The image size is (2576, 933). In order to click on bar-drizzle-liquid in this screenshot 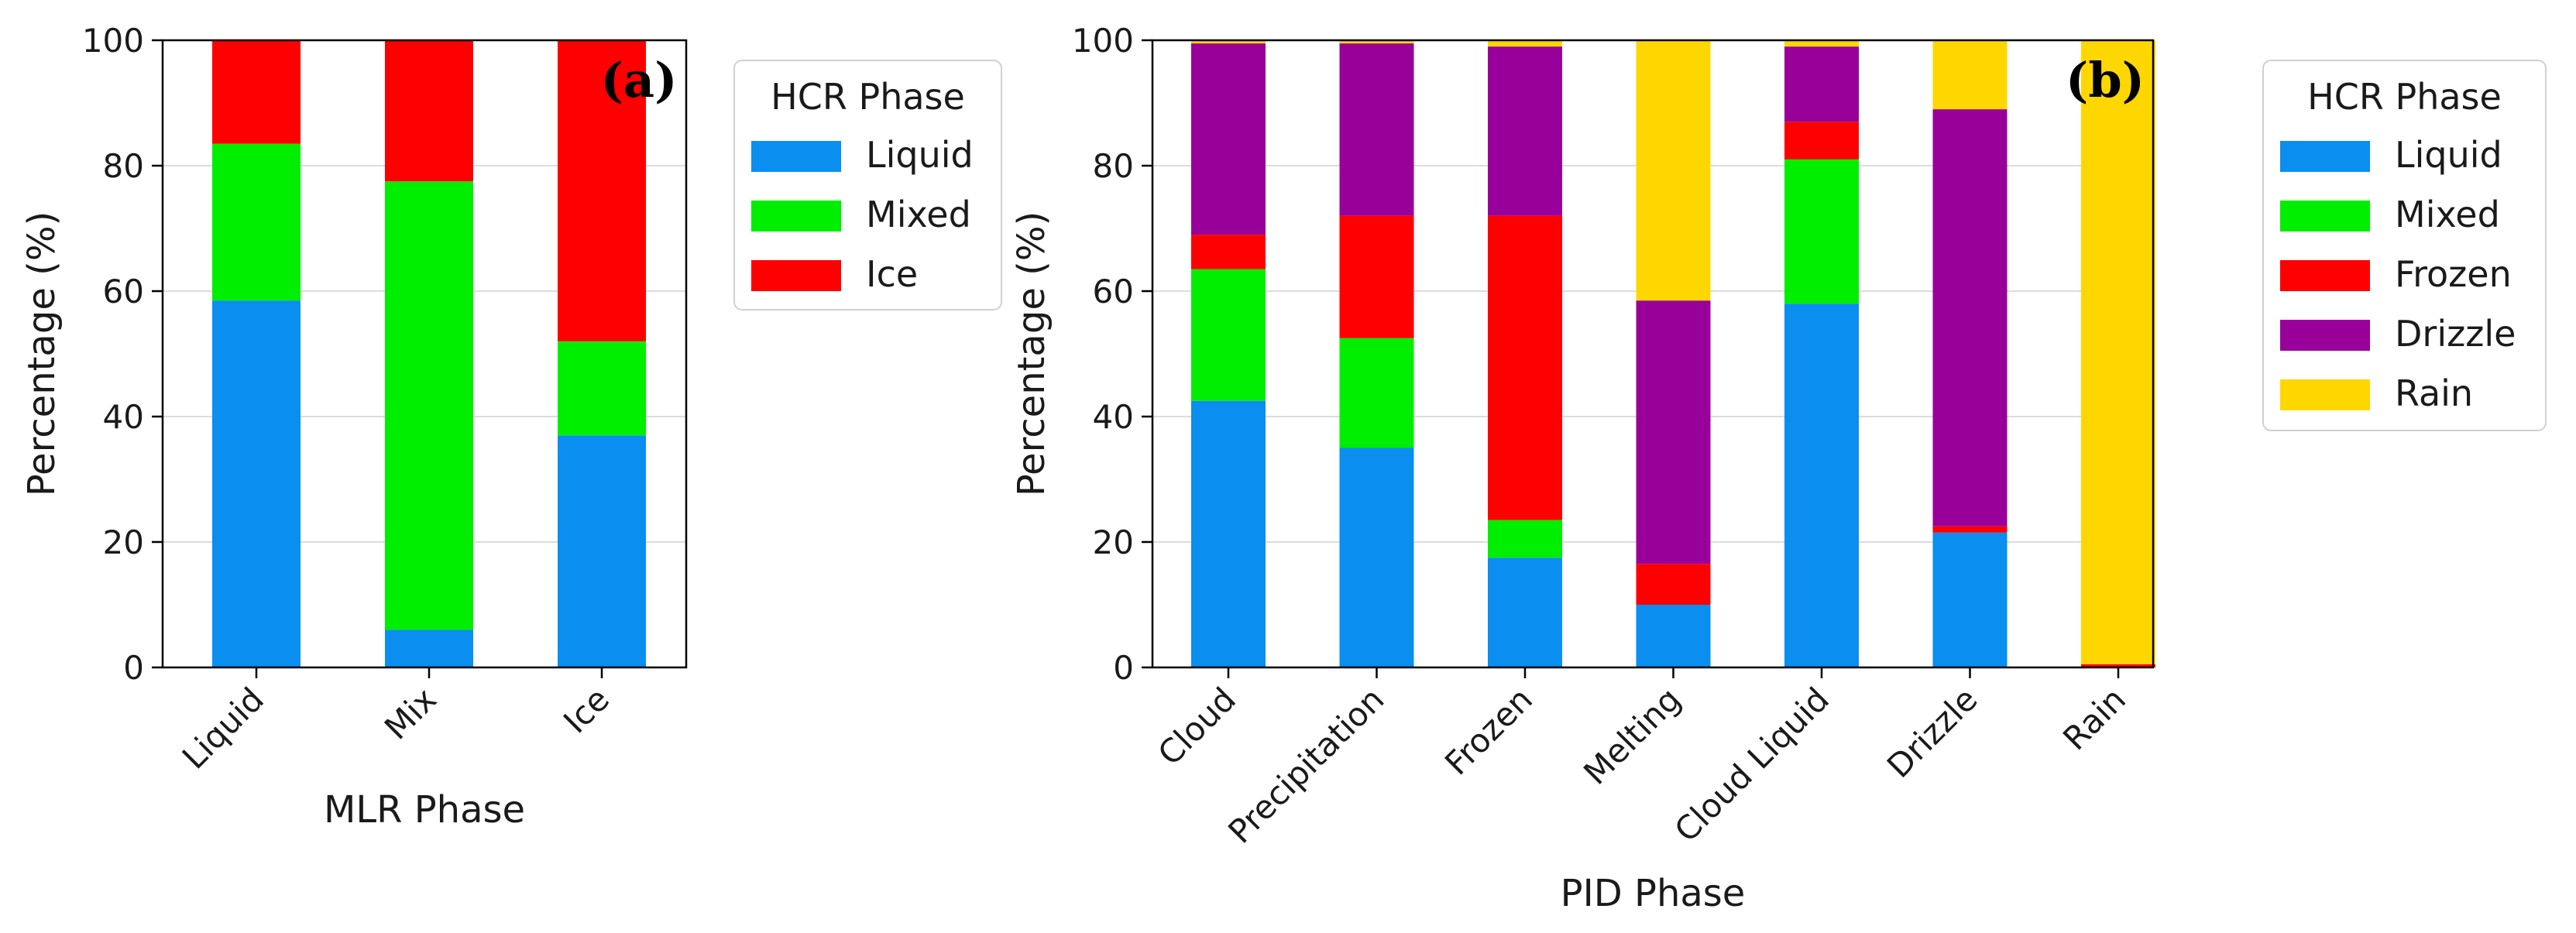, I will do `click(1970, 599)`.